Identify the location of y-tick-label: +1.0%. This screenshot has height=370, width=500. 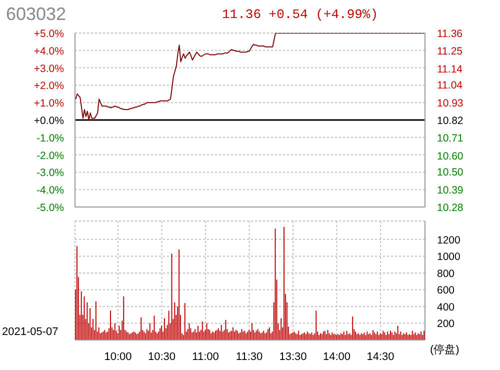
(49, 104).